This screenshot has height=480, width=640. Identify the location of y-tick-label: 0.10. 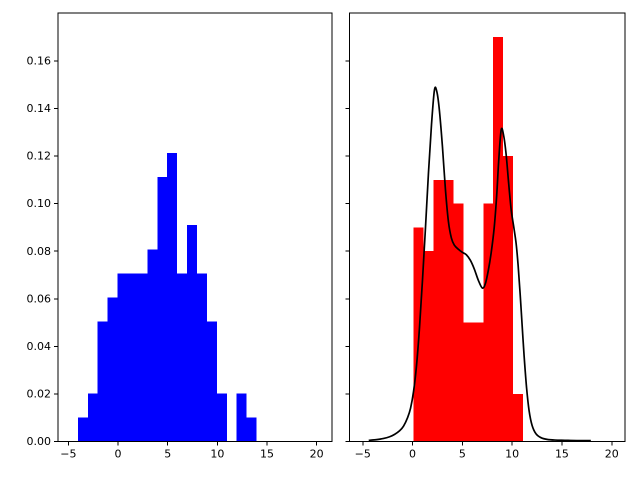
(39, 203).